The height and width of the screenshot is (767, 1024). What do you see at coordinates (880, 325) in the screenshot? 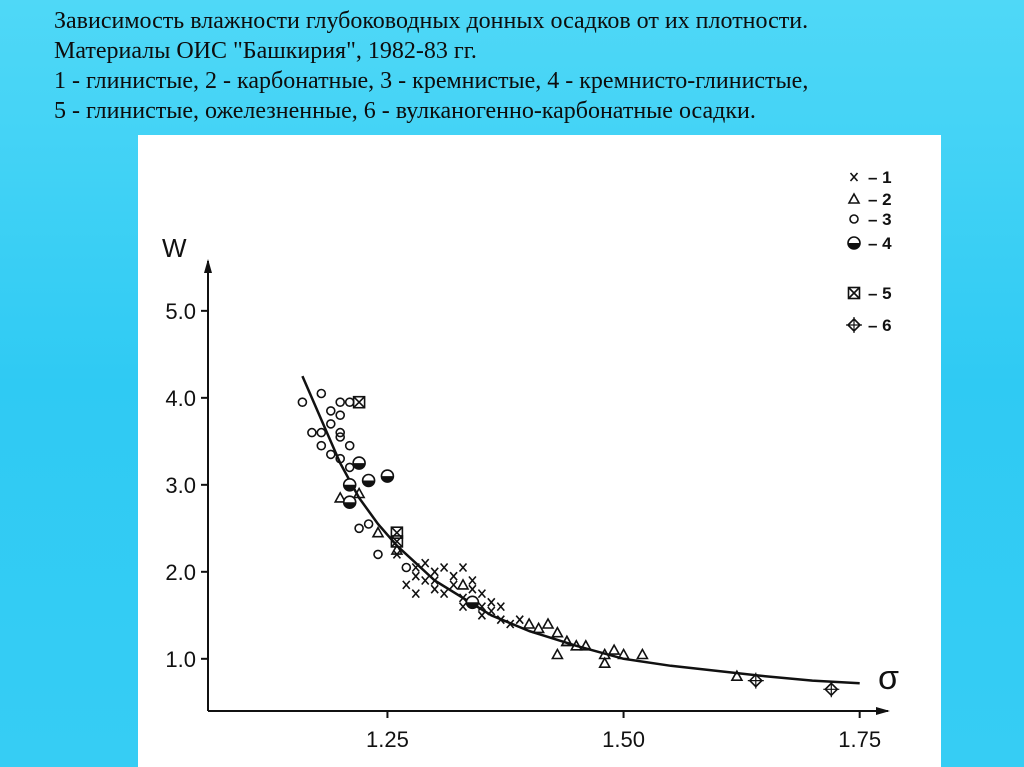
I see `legend-label-6: – 6` at bounding box center [880, 325].